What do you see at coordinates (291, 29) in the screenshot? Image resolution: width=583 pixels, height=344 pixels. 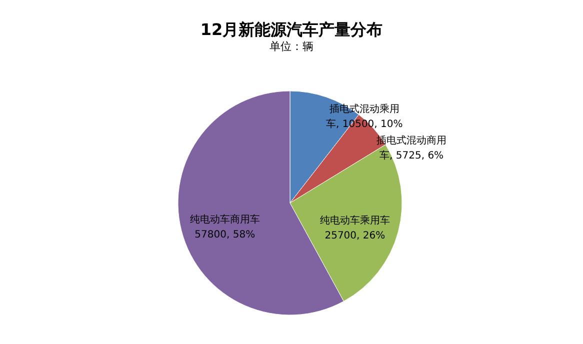 I see `chart-title: 12月新能源汽车产量分布` at bounding box center [291, 29].